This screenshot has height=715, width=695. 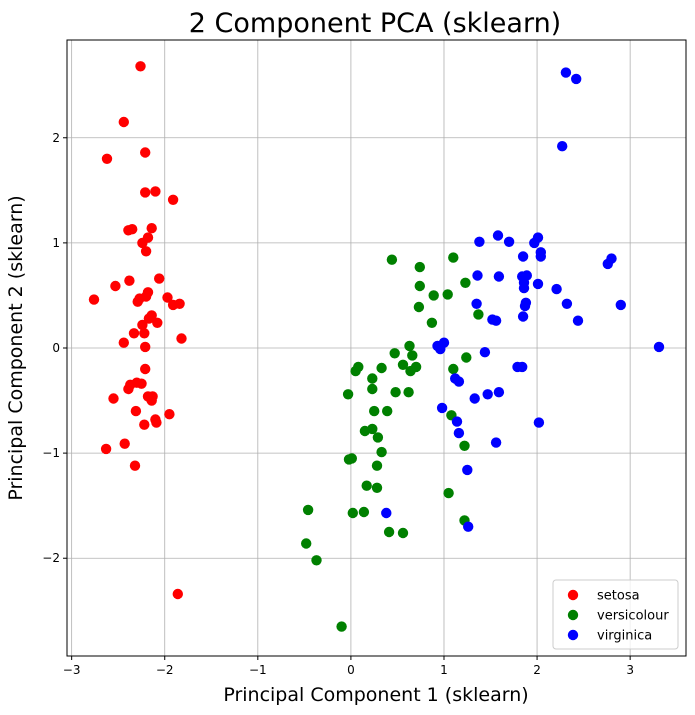 What do you see at coordinates (633, 616) in the screenshot?
I see `legend-label-versicolour: versicolour` at bounding box center [633, 616].